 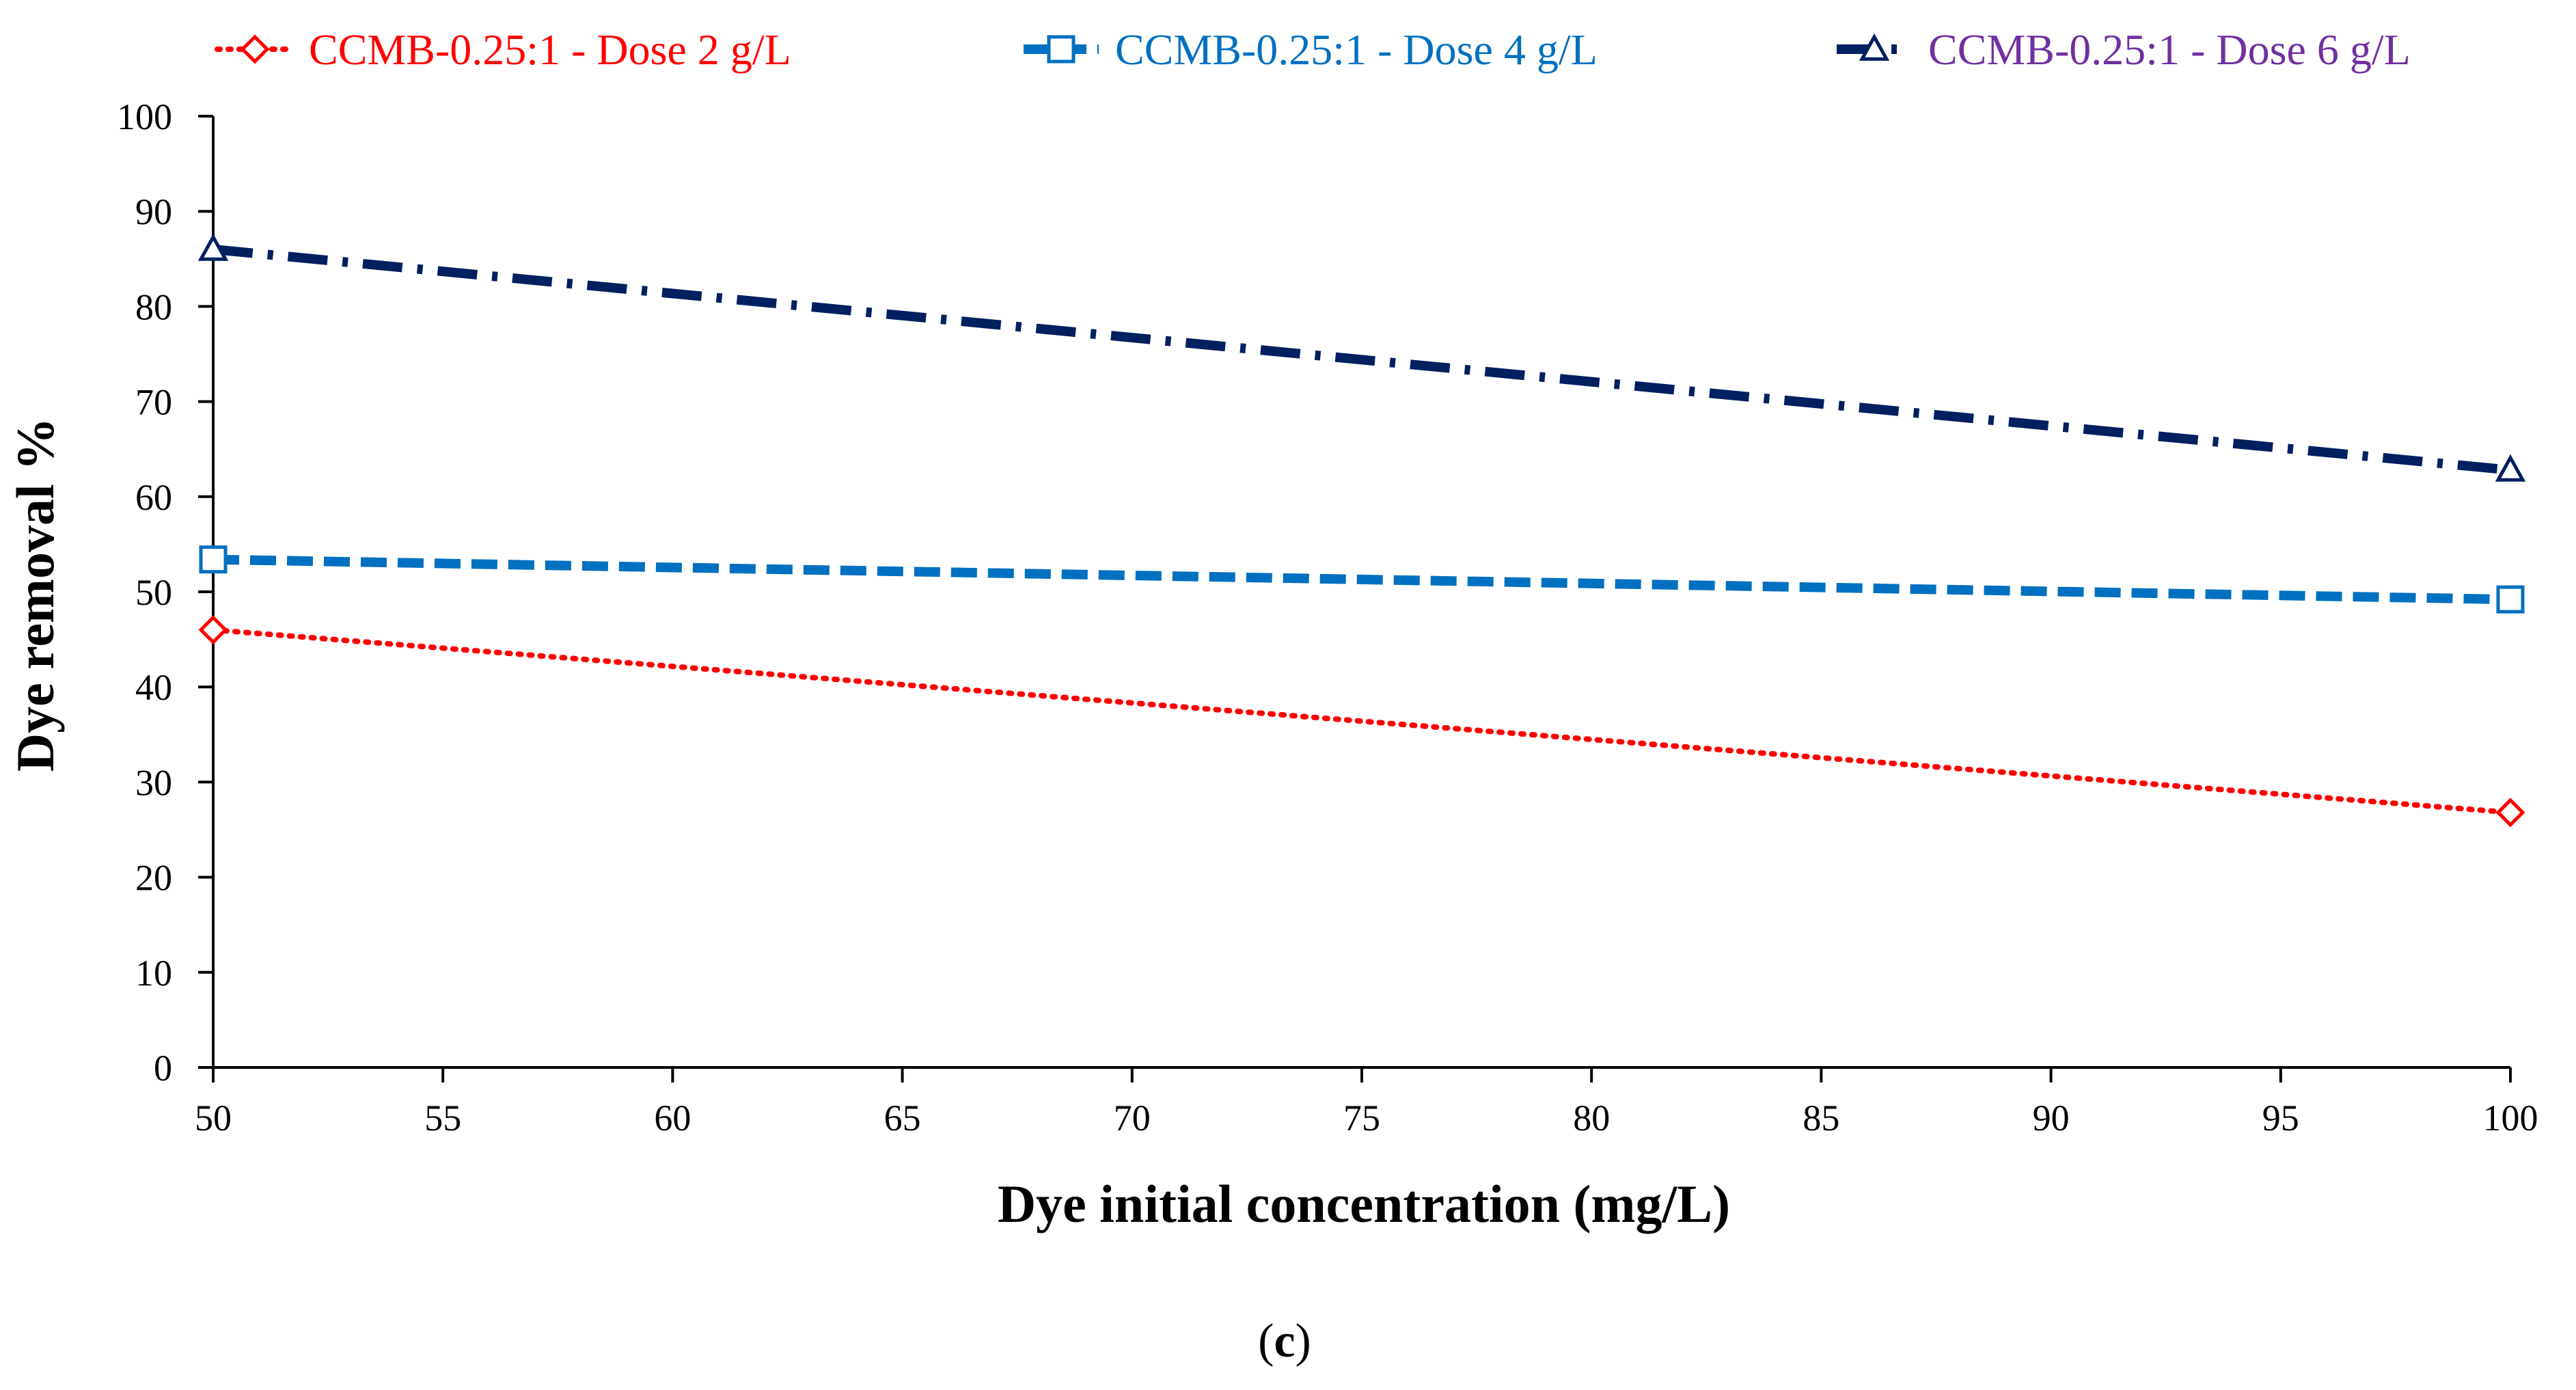 I want to click on x-tick-label: 55, so click(x=442, y=1118).